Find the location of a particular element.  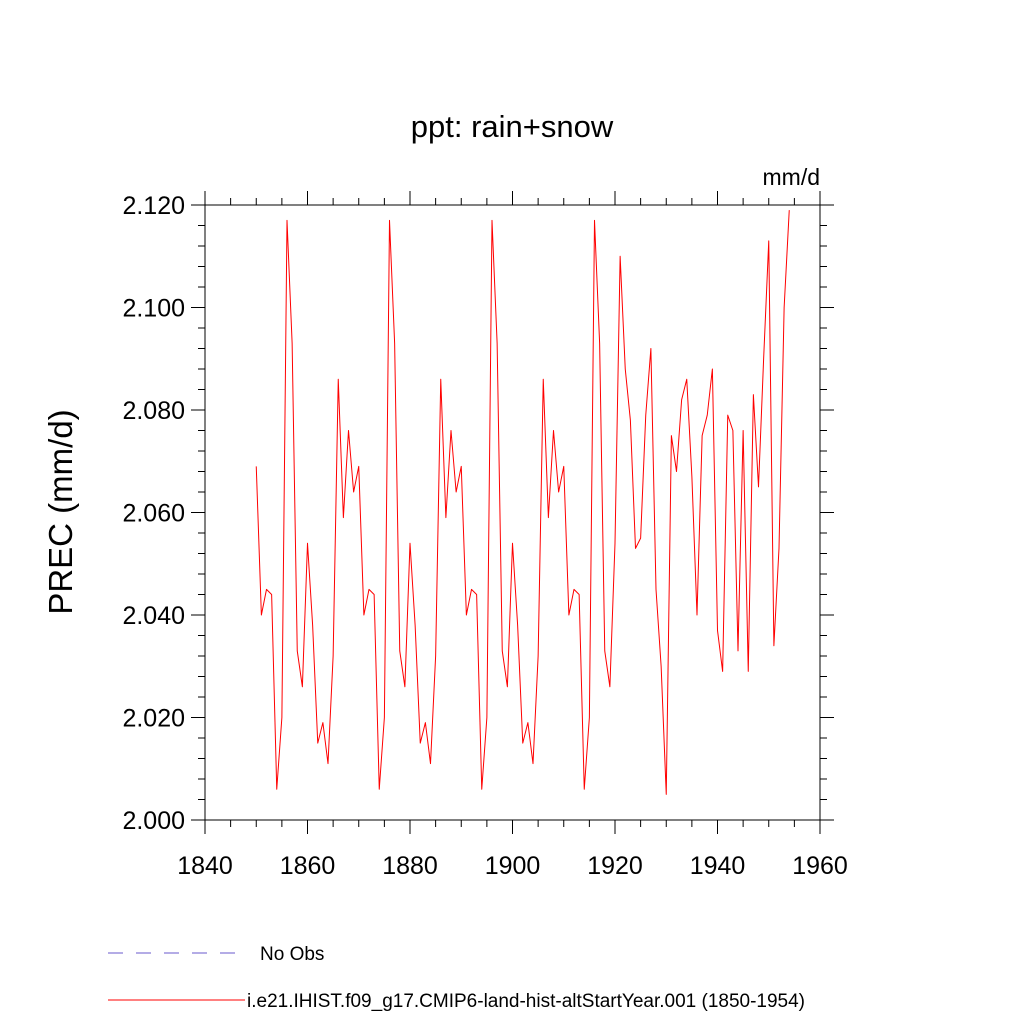

y-tick-label: 2.020 is located at coordinates (153, 719).